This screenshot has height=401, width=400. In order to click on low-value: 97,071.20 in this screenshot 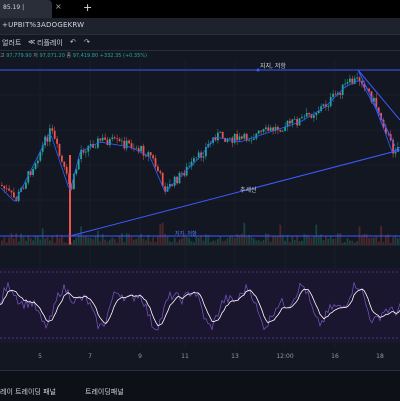, I will do `click(52, 56)`.